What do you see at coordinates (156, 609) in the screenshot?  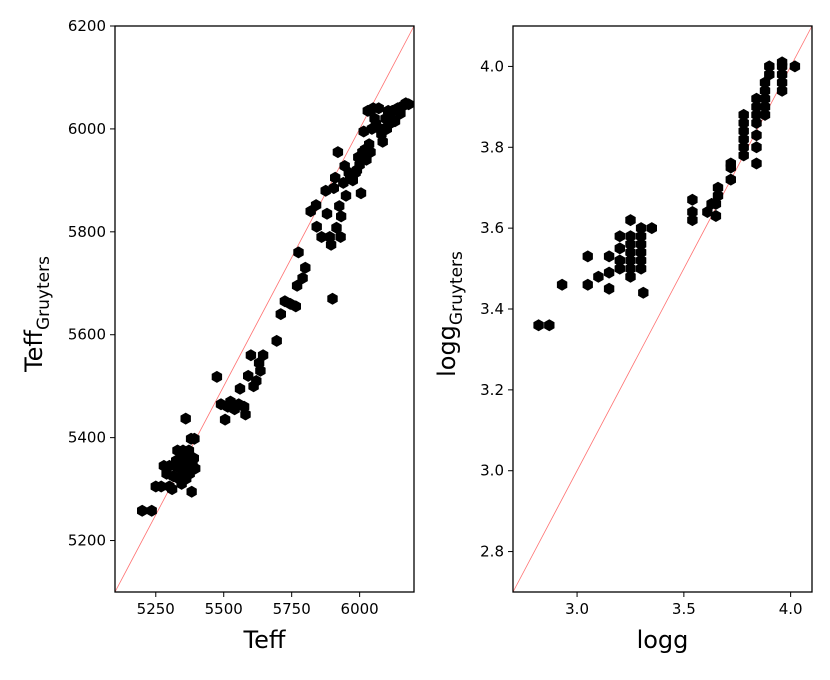 I see `x-tick-label: 5250` at bounding box center [156, 609].